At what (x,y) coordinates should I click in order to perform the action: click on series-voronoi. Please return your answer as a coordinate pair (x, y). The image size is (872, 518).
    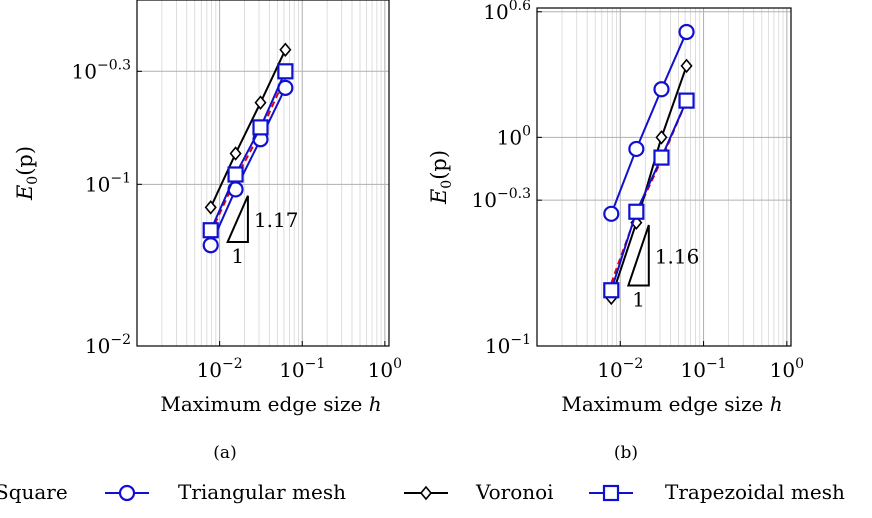
    Looking at the image, I should click on (248, 128).